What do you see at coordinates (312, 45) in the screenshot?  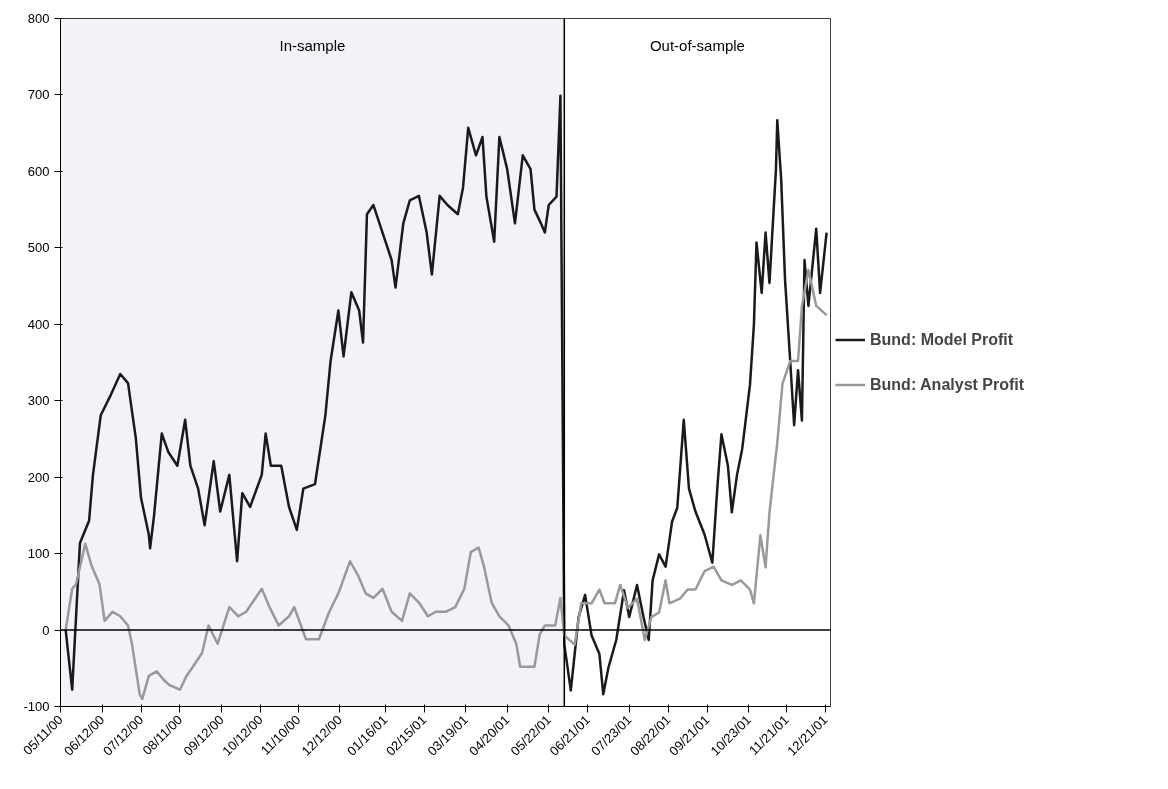 I see `band-label: In-sample` at bounding box center [312, 45].